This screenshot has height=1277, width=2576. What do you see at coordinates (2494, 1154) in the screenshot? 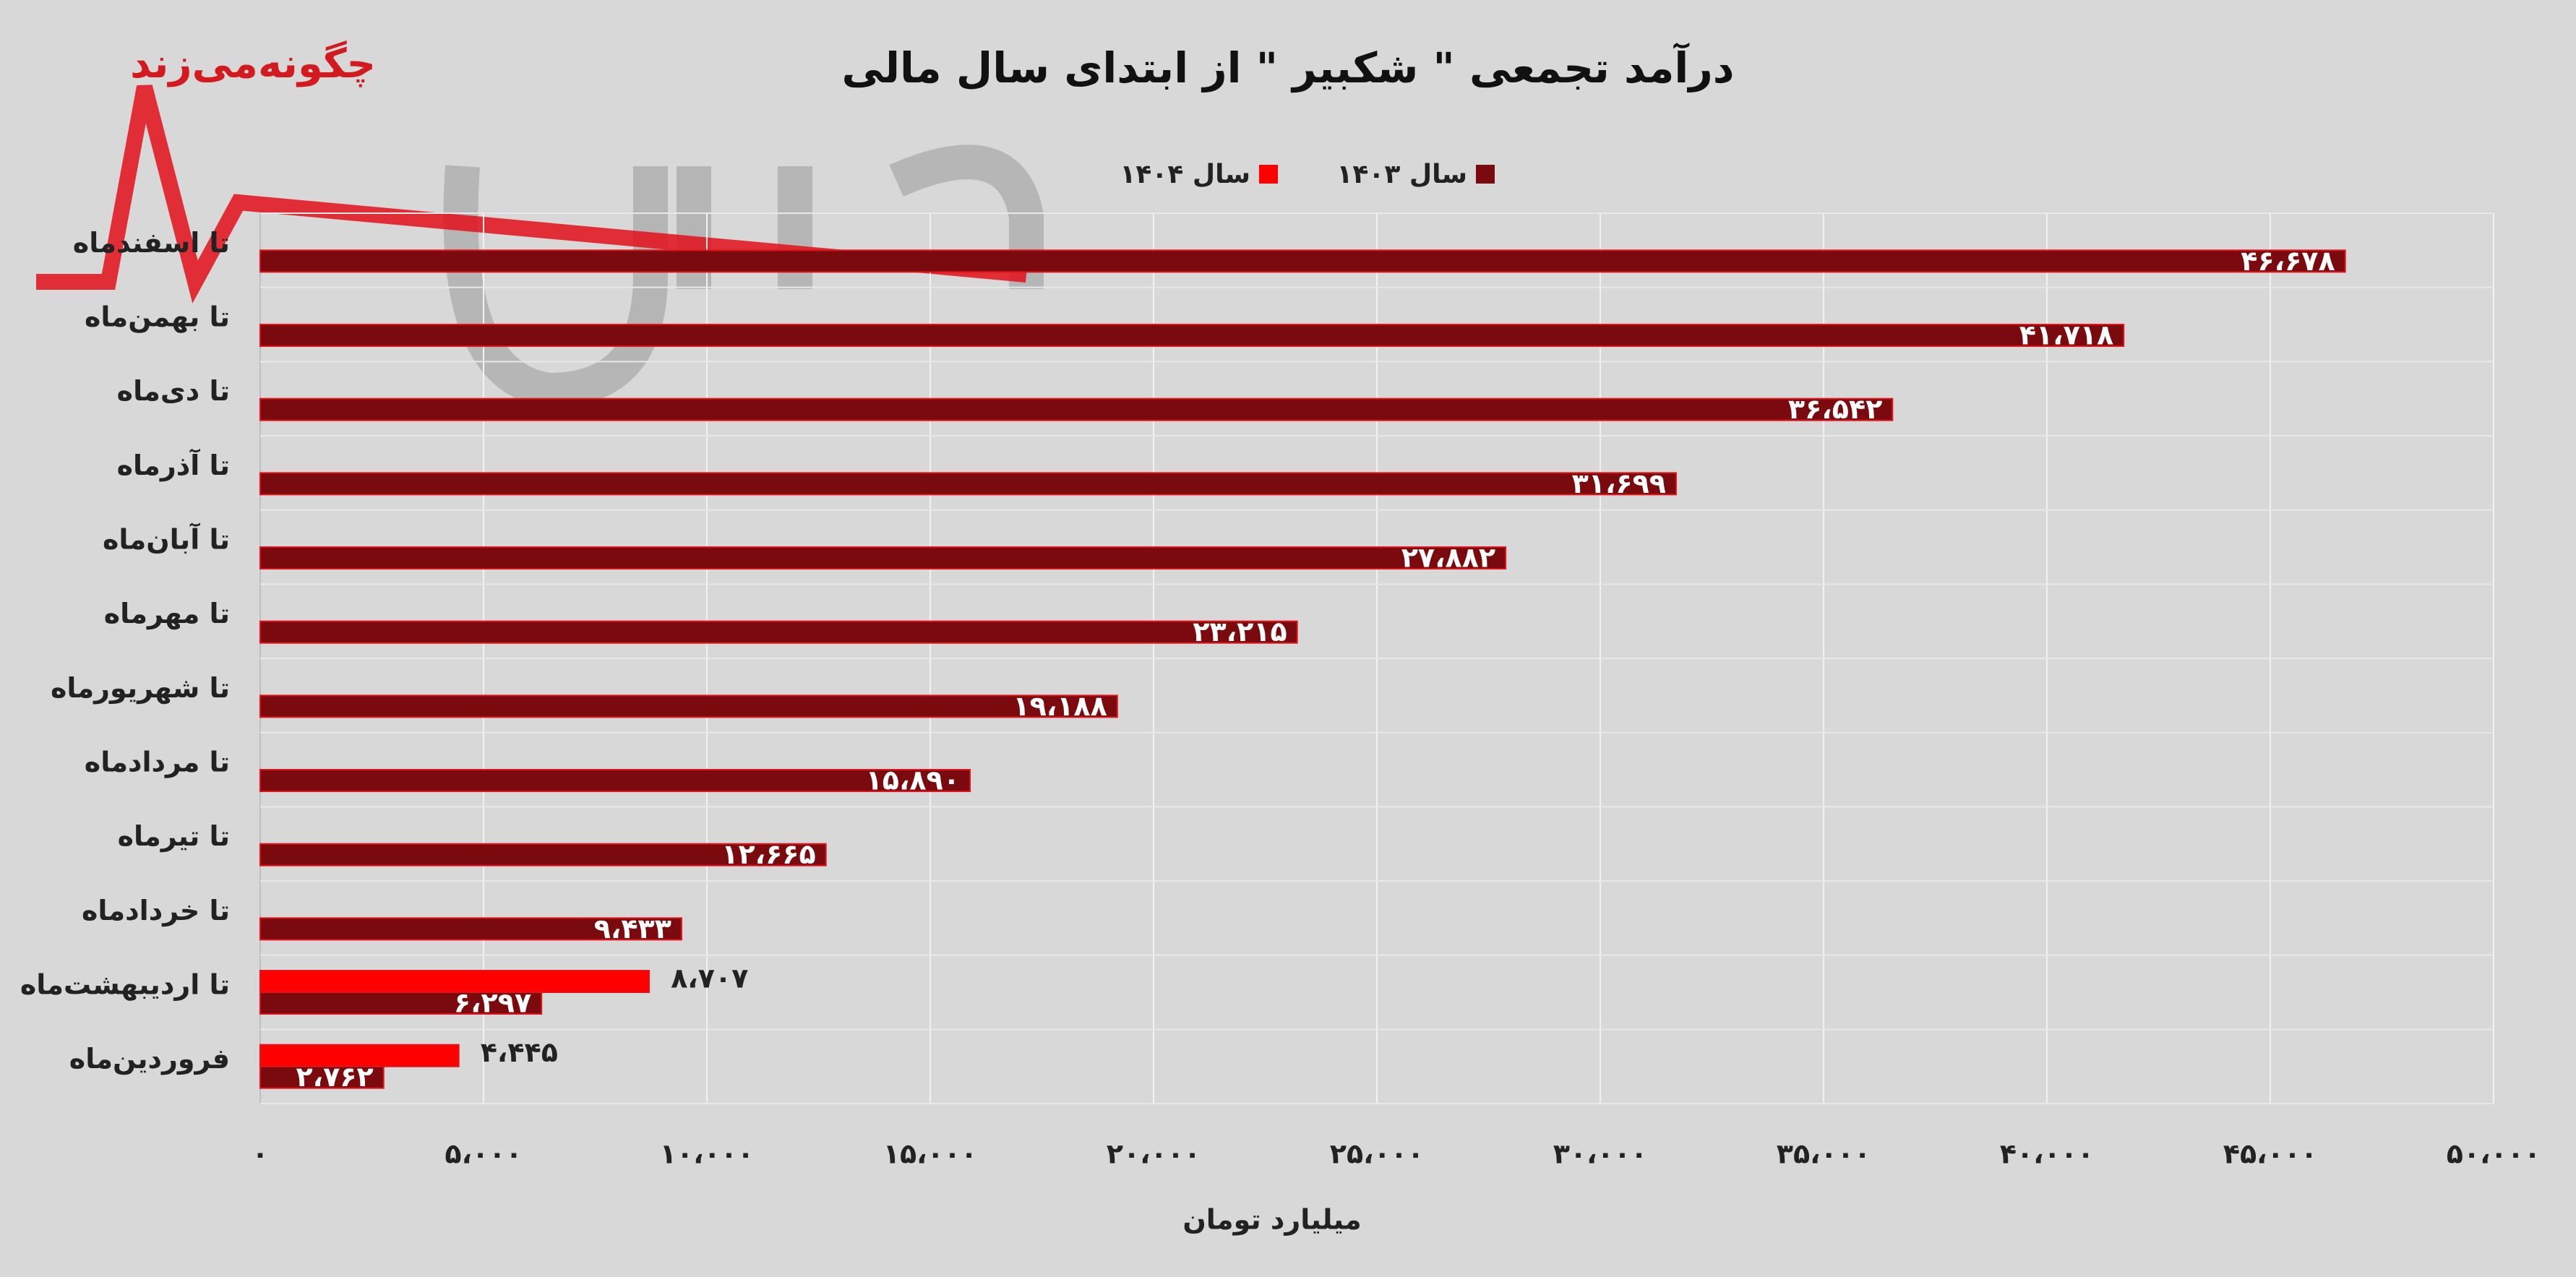
I see `x-tick-label: ۵۰،۰۰۰` at bounding box center [2494, 1154].